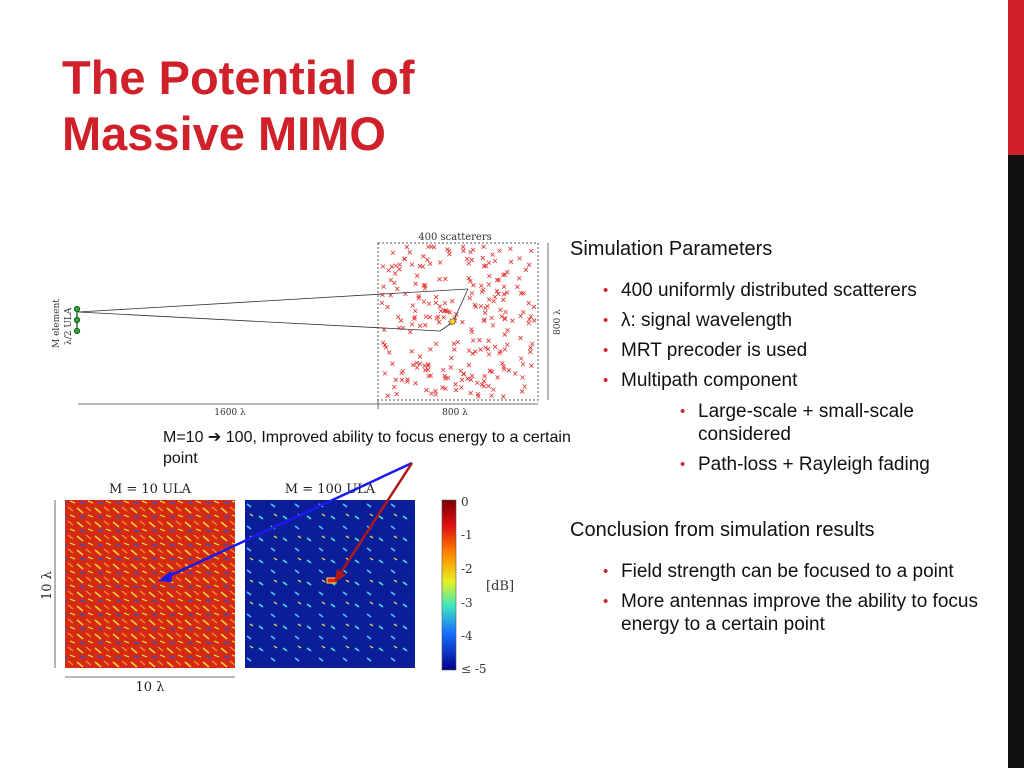 The image size is (1024, 768). What do you see at coordinates (705, 350) in the screenshot?
I see `list-item: • MRT precoder is used` at bounding box center [705, 350].